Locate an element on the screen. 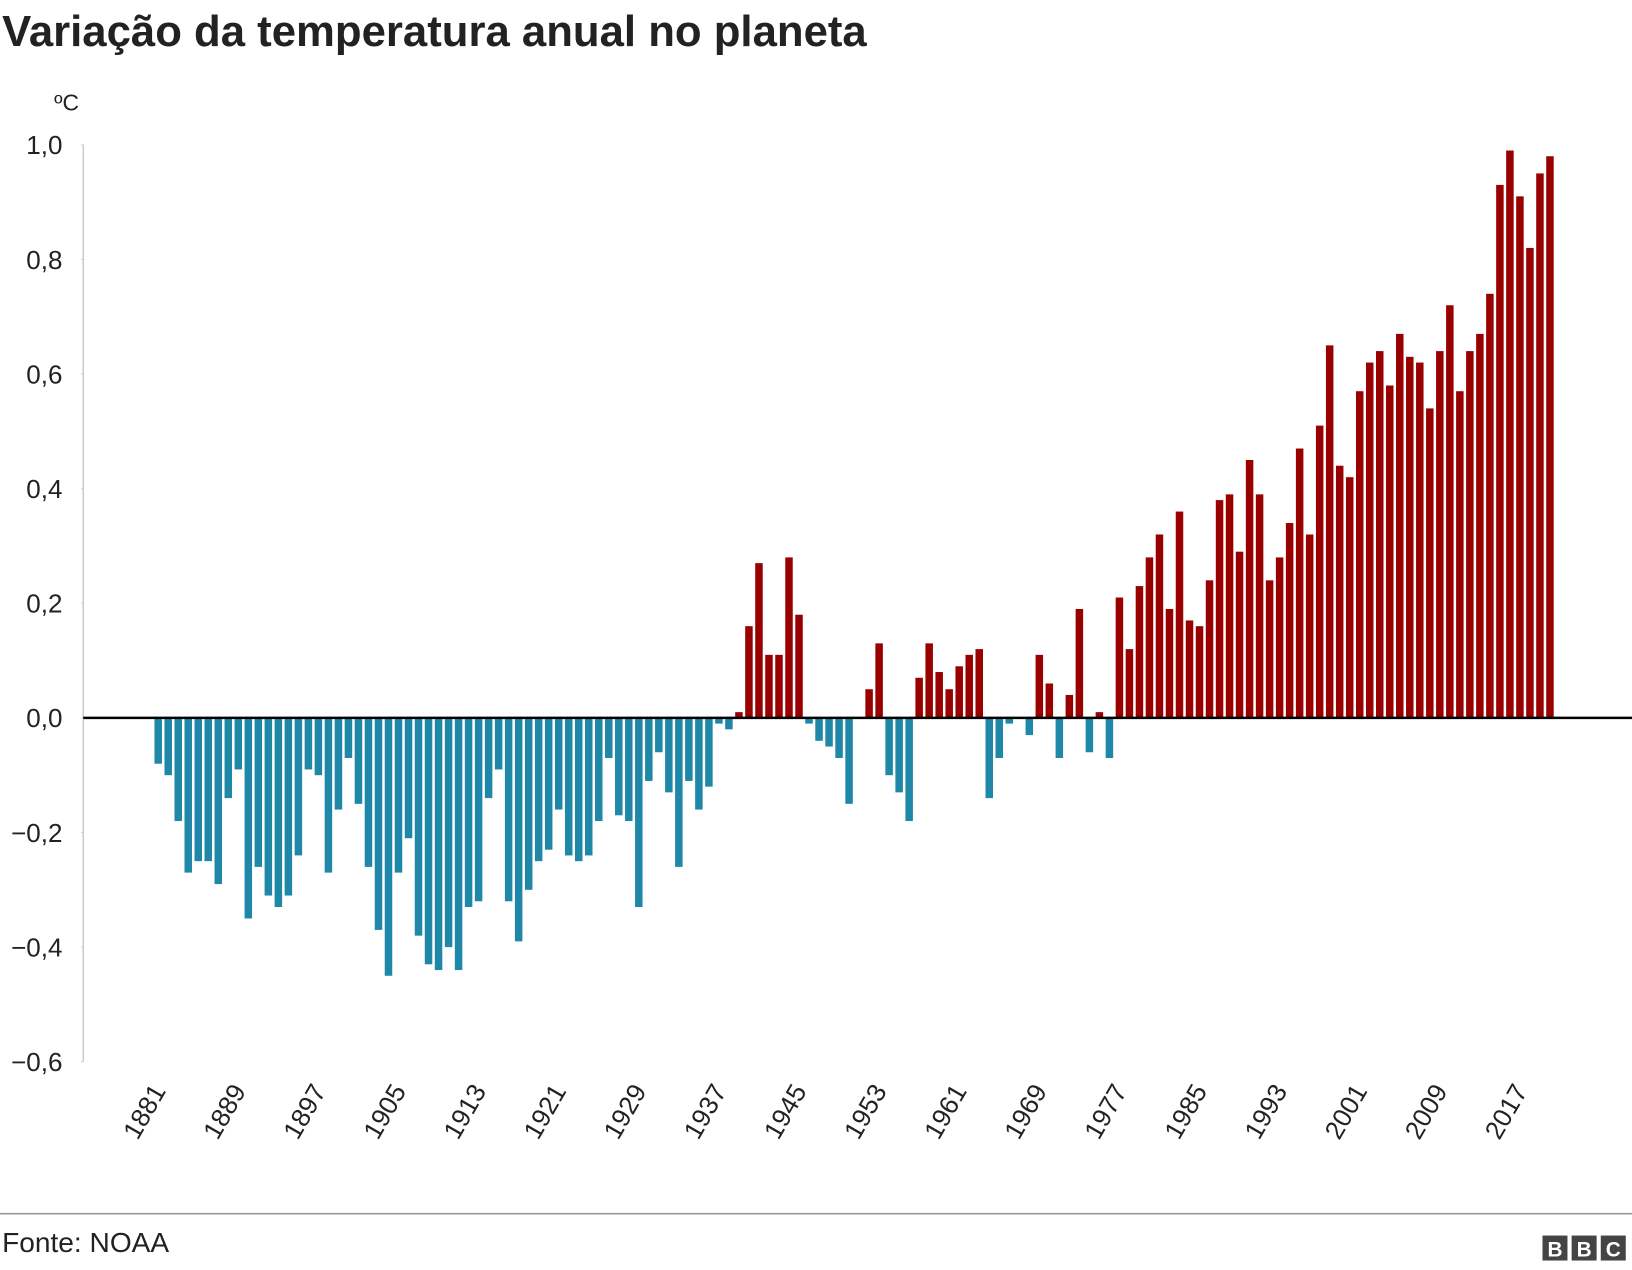 This screenshot has height=1270, width=1632. source: Fonte: NOAA is located at coordinates (85, 1242).